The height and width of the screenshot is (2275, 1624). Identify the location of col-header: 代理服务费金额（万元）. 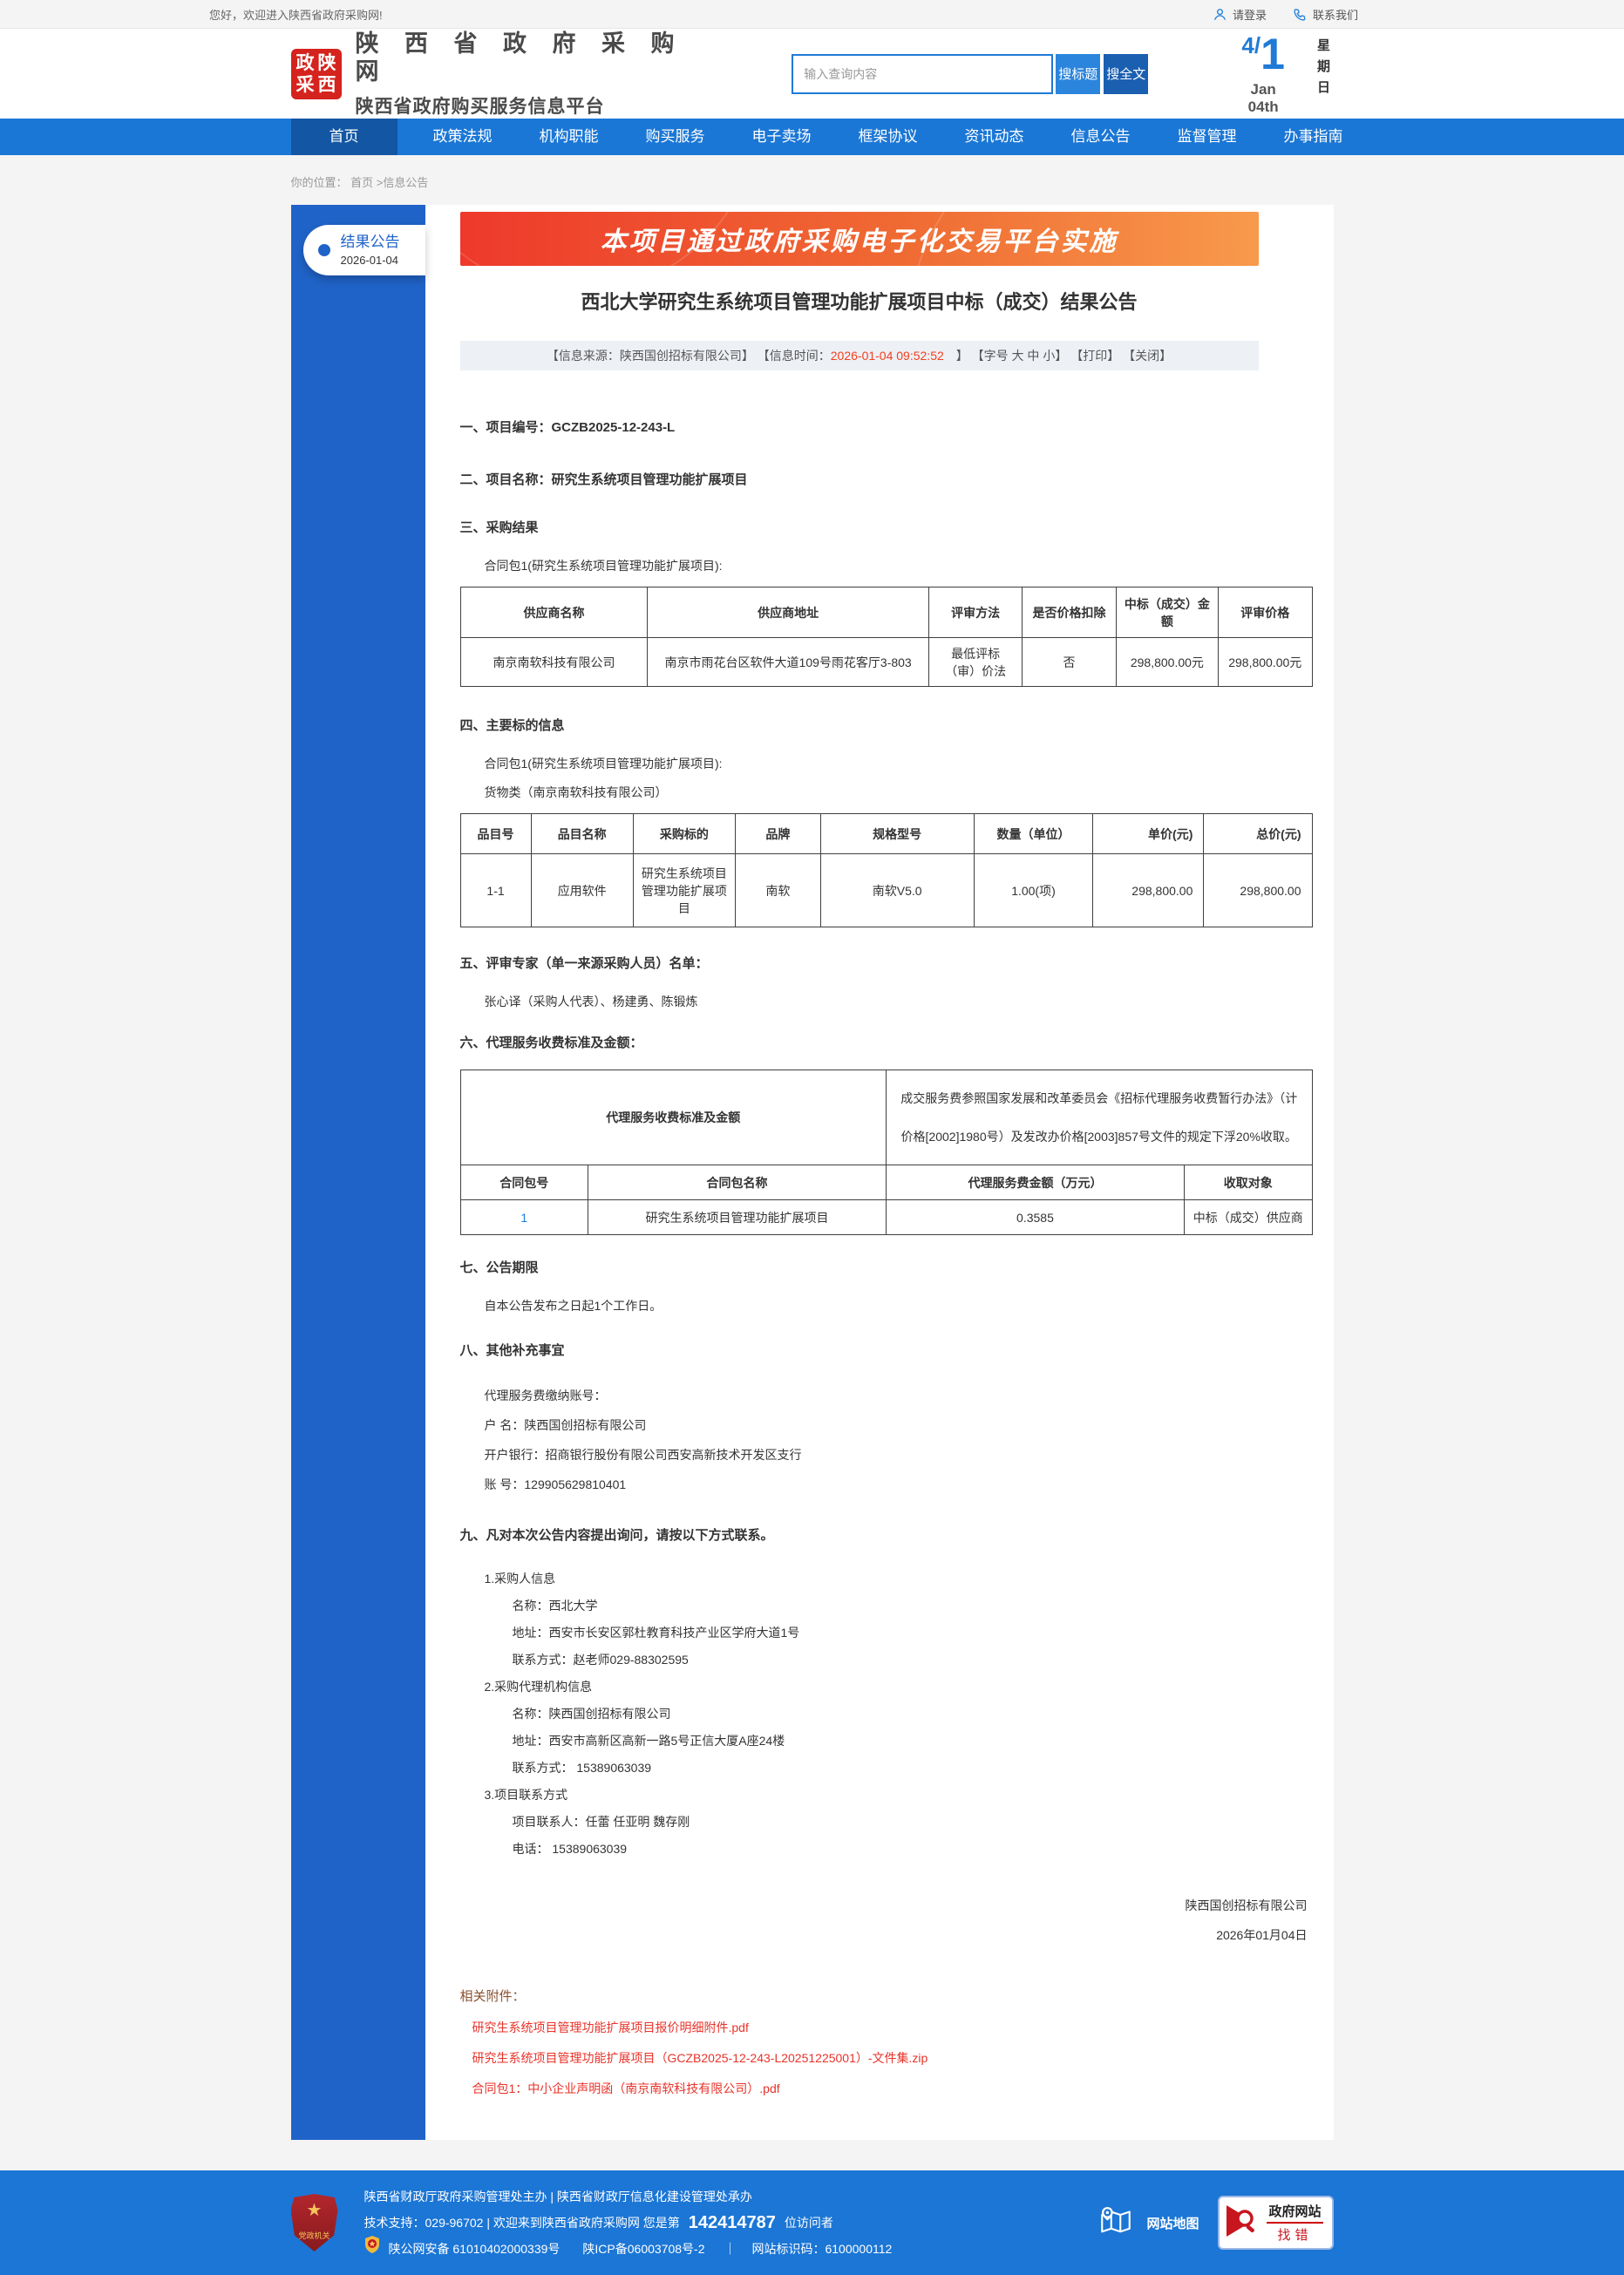
(1035, 1182).